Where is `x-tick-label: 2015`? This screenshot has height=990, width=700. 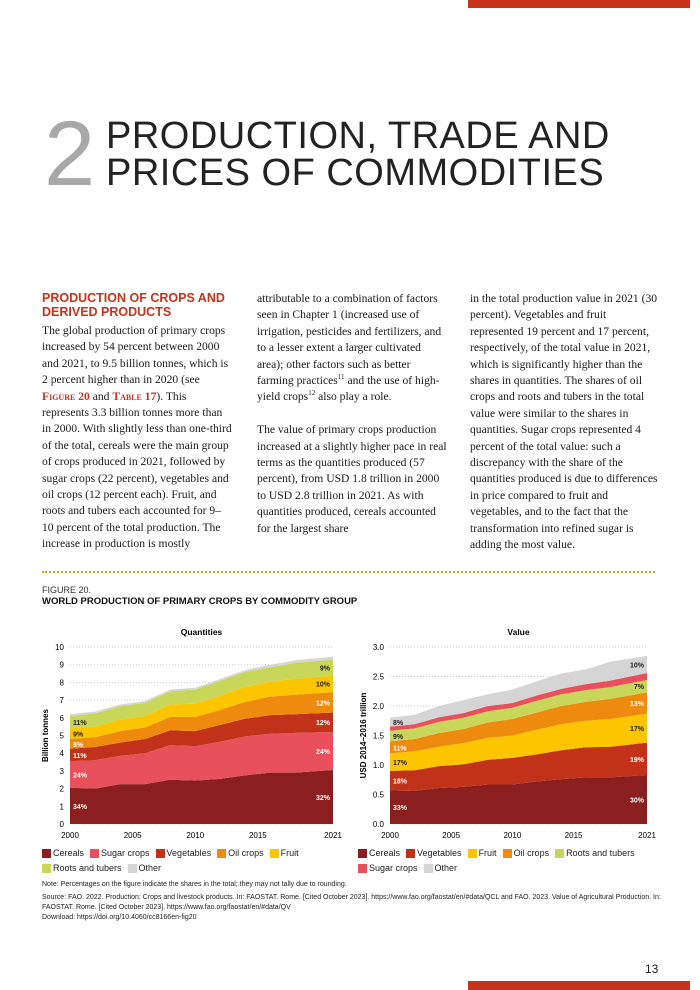 x-tick-label: 2015 is located at coordinates (574, 835).